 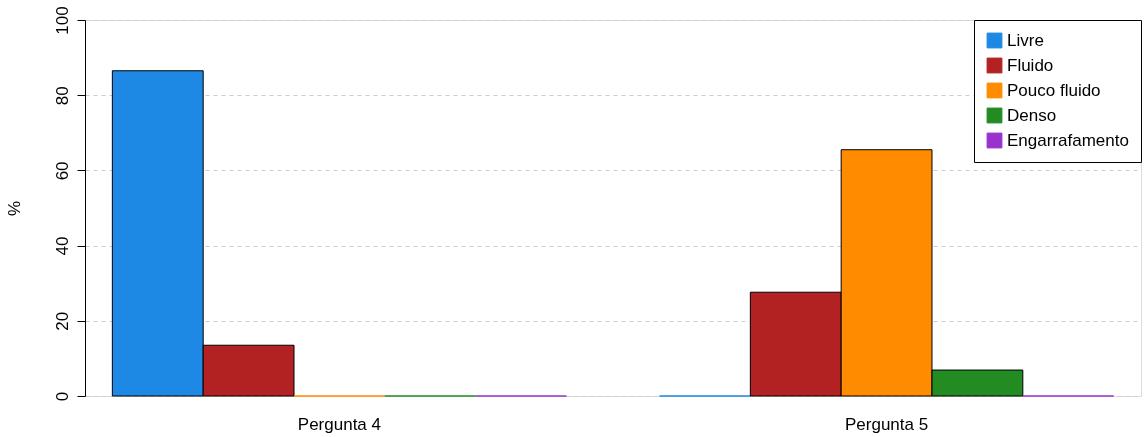 What do you see at coordinates (62, 321) in the screenshot?
I see `y-tick-label: 20` at bounding box center [62, 321].